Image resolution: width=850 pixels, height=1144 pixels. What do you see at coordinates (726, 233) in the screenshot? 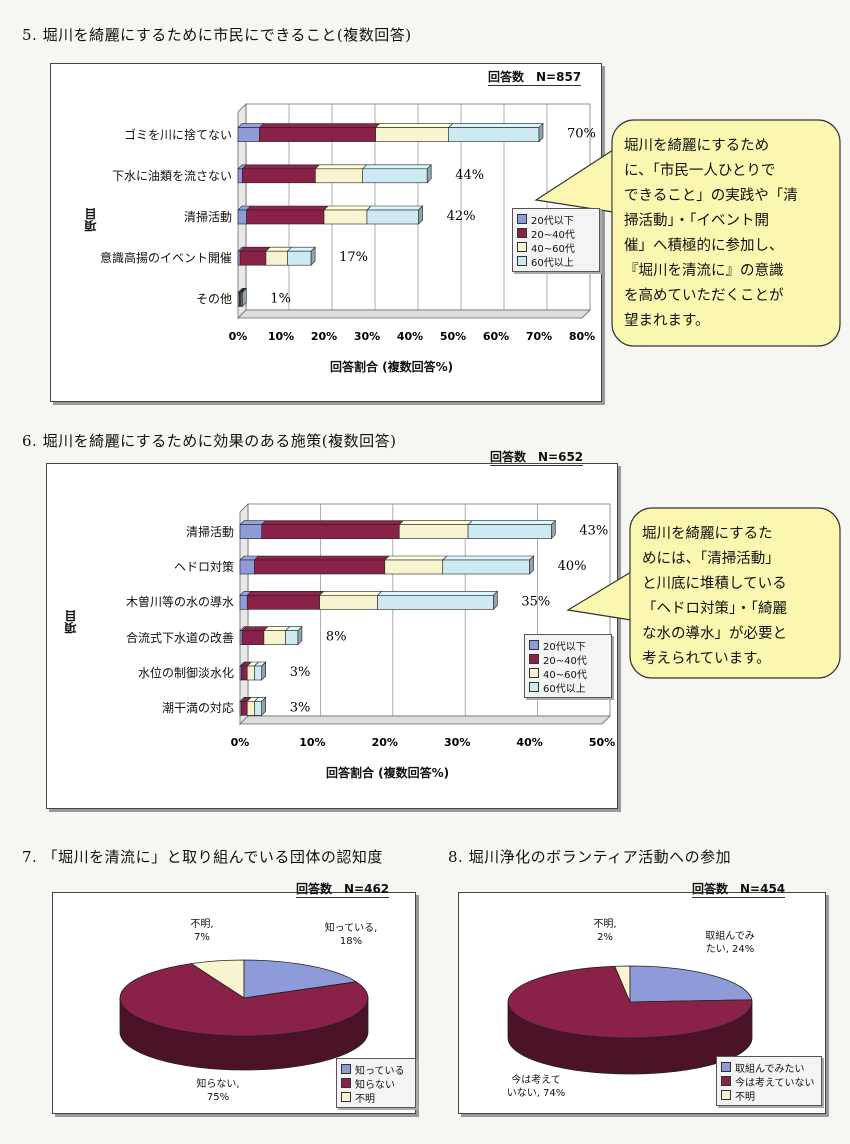
I see `q5-callout-bubble` at bounding box center [726, 233].